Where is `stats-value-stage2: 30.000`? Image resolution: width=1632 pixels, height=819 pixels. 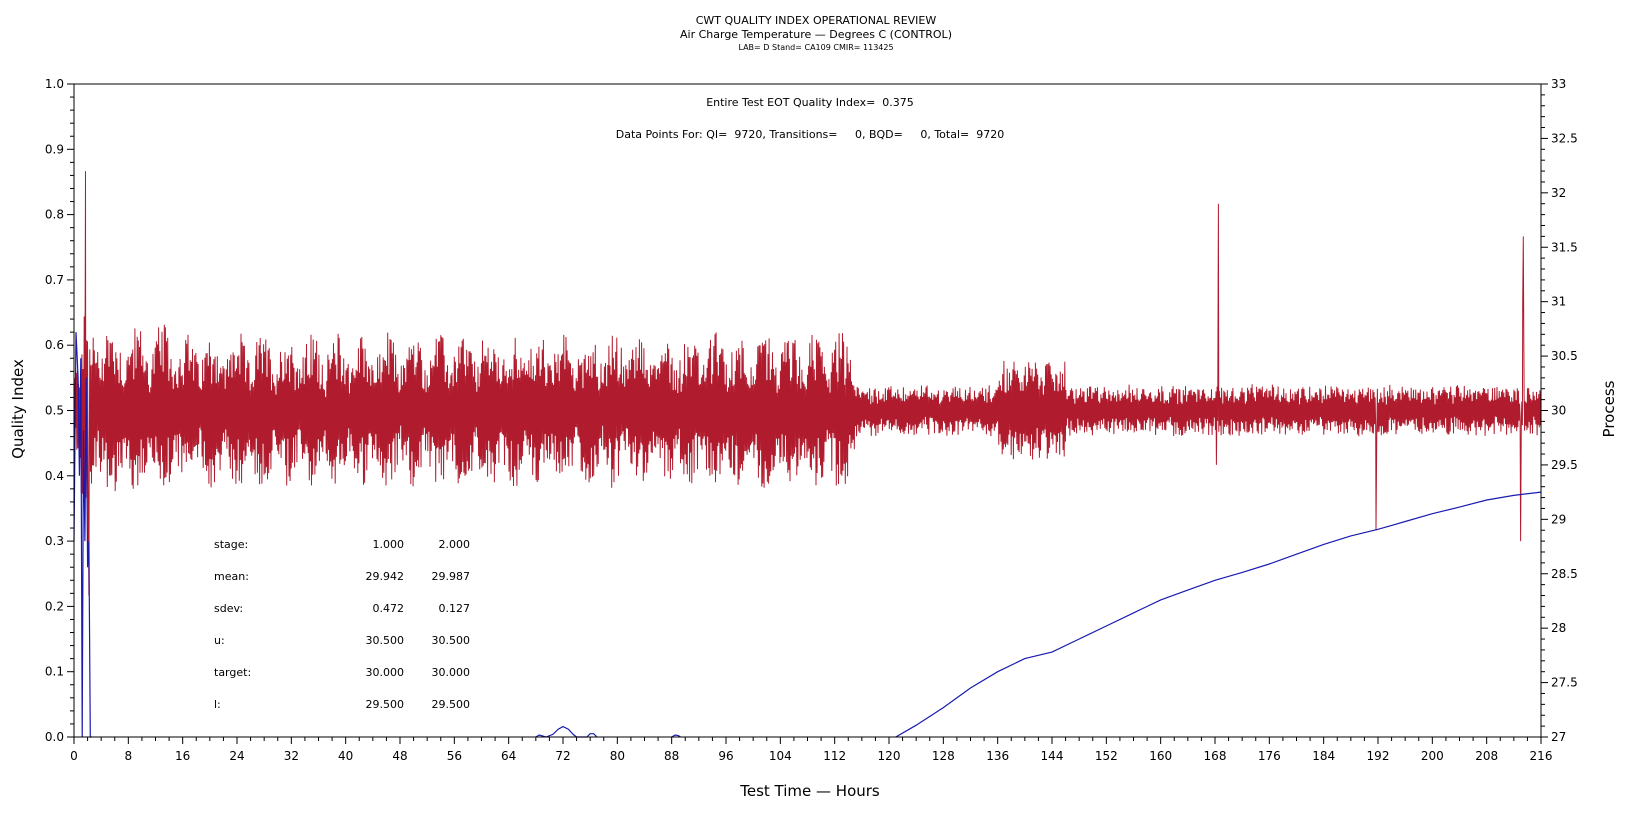
stats-value-stage2: 30.000 is located at coordinates (451, 672).